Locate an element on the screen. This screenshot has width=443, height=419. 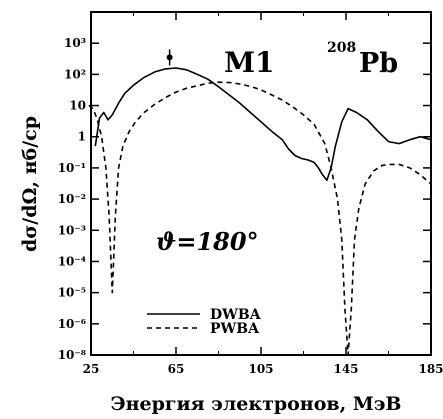
legend-pwba-label: PWBA is located at coordinates (235, 329).